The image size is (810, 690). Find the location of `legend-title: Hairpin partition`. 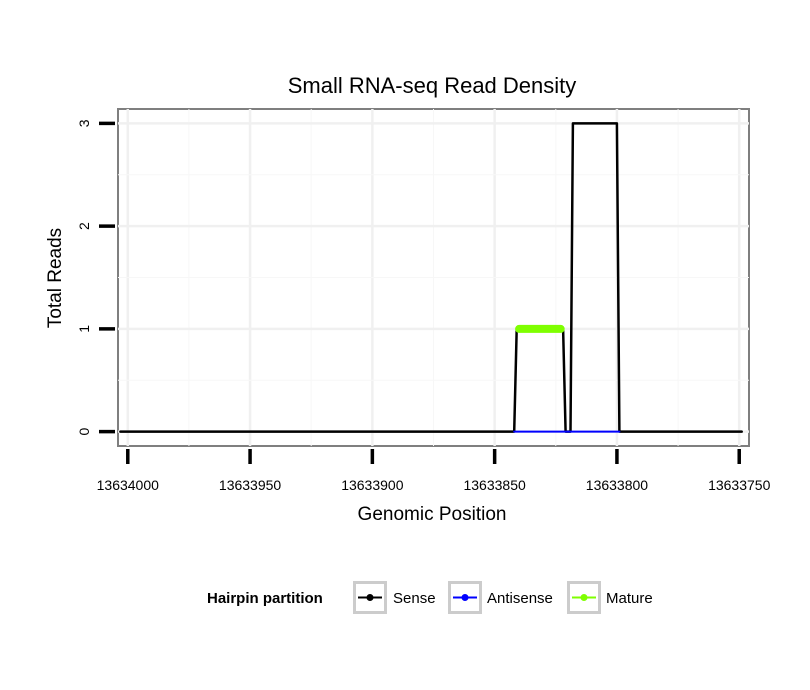

legend-title: Hairpin partition is located at coordinates (265, 598).